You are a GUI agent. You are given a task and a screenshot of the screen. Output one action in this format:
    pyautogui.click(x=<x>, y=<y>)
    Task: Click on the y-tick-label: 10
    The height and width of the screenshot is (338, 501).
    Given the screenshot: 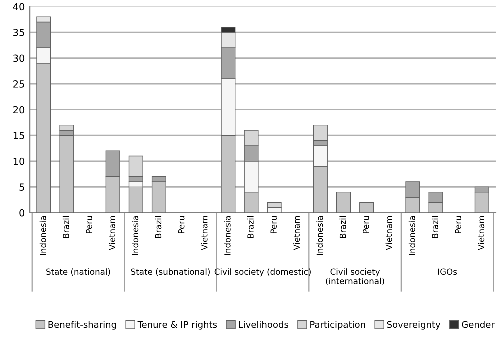 What is the action you would take?
    pyautogui.click(x=19, y=162)
    